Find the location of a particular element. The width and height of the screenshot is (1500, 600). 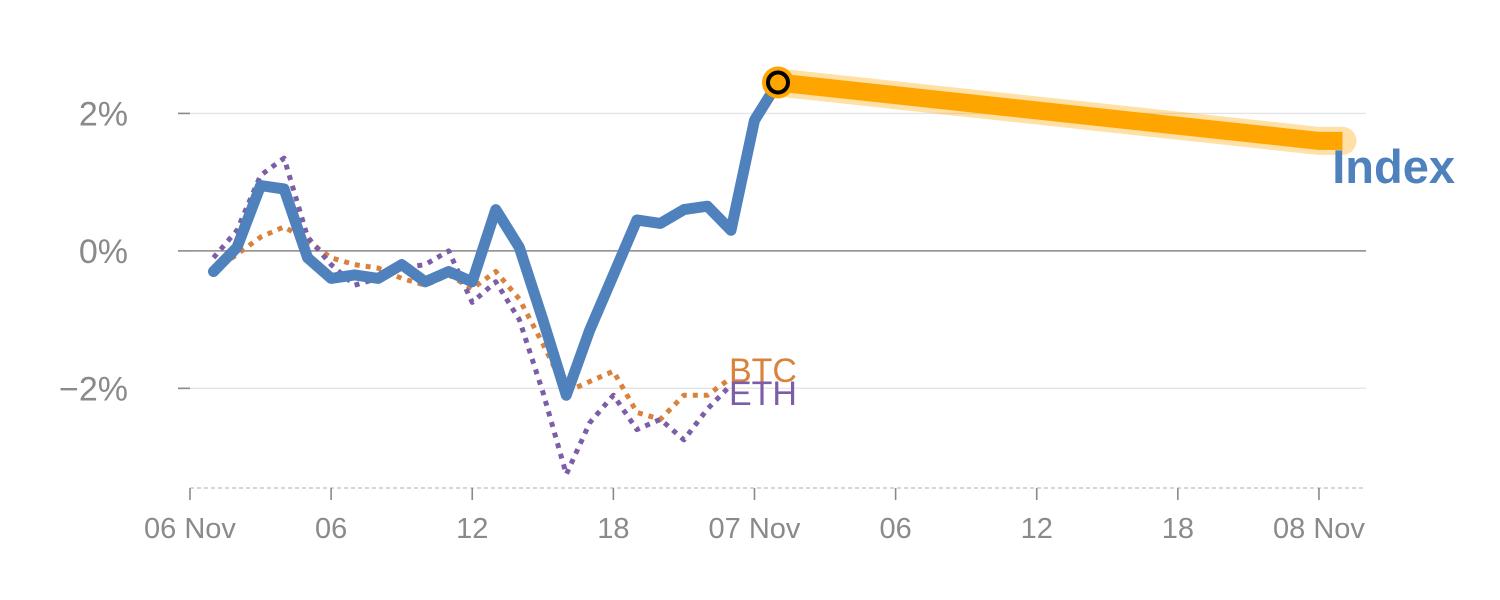

forecast-line is located at coordinates (1060, 111).